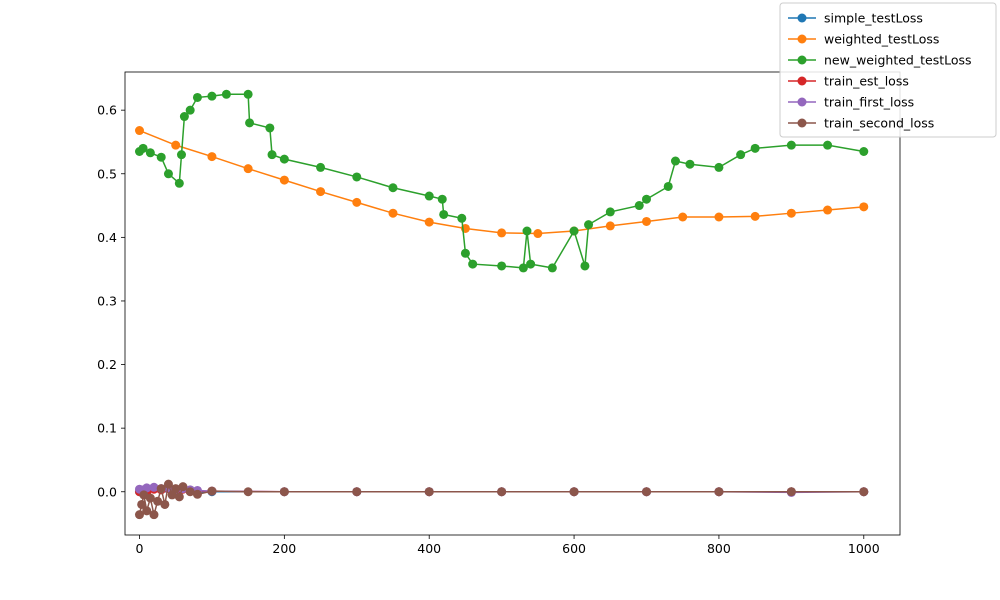 The width and height of the screenshot is (1000, 600). What do you see at coordinates (879, 123) in the screenshot?
I see `legend-label: train_second_loss` at bounding box center [879, 123].